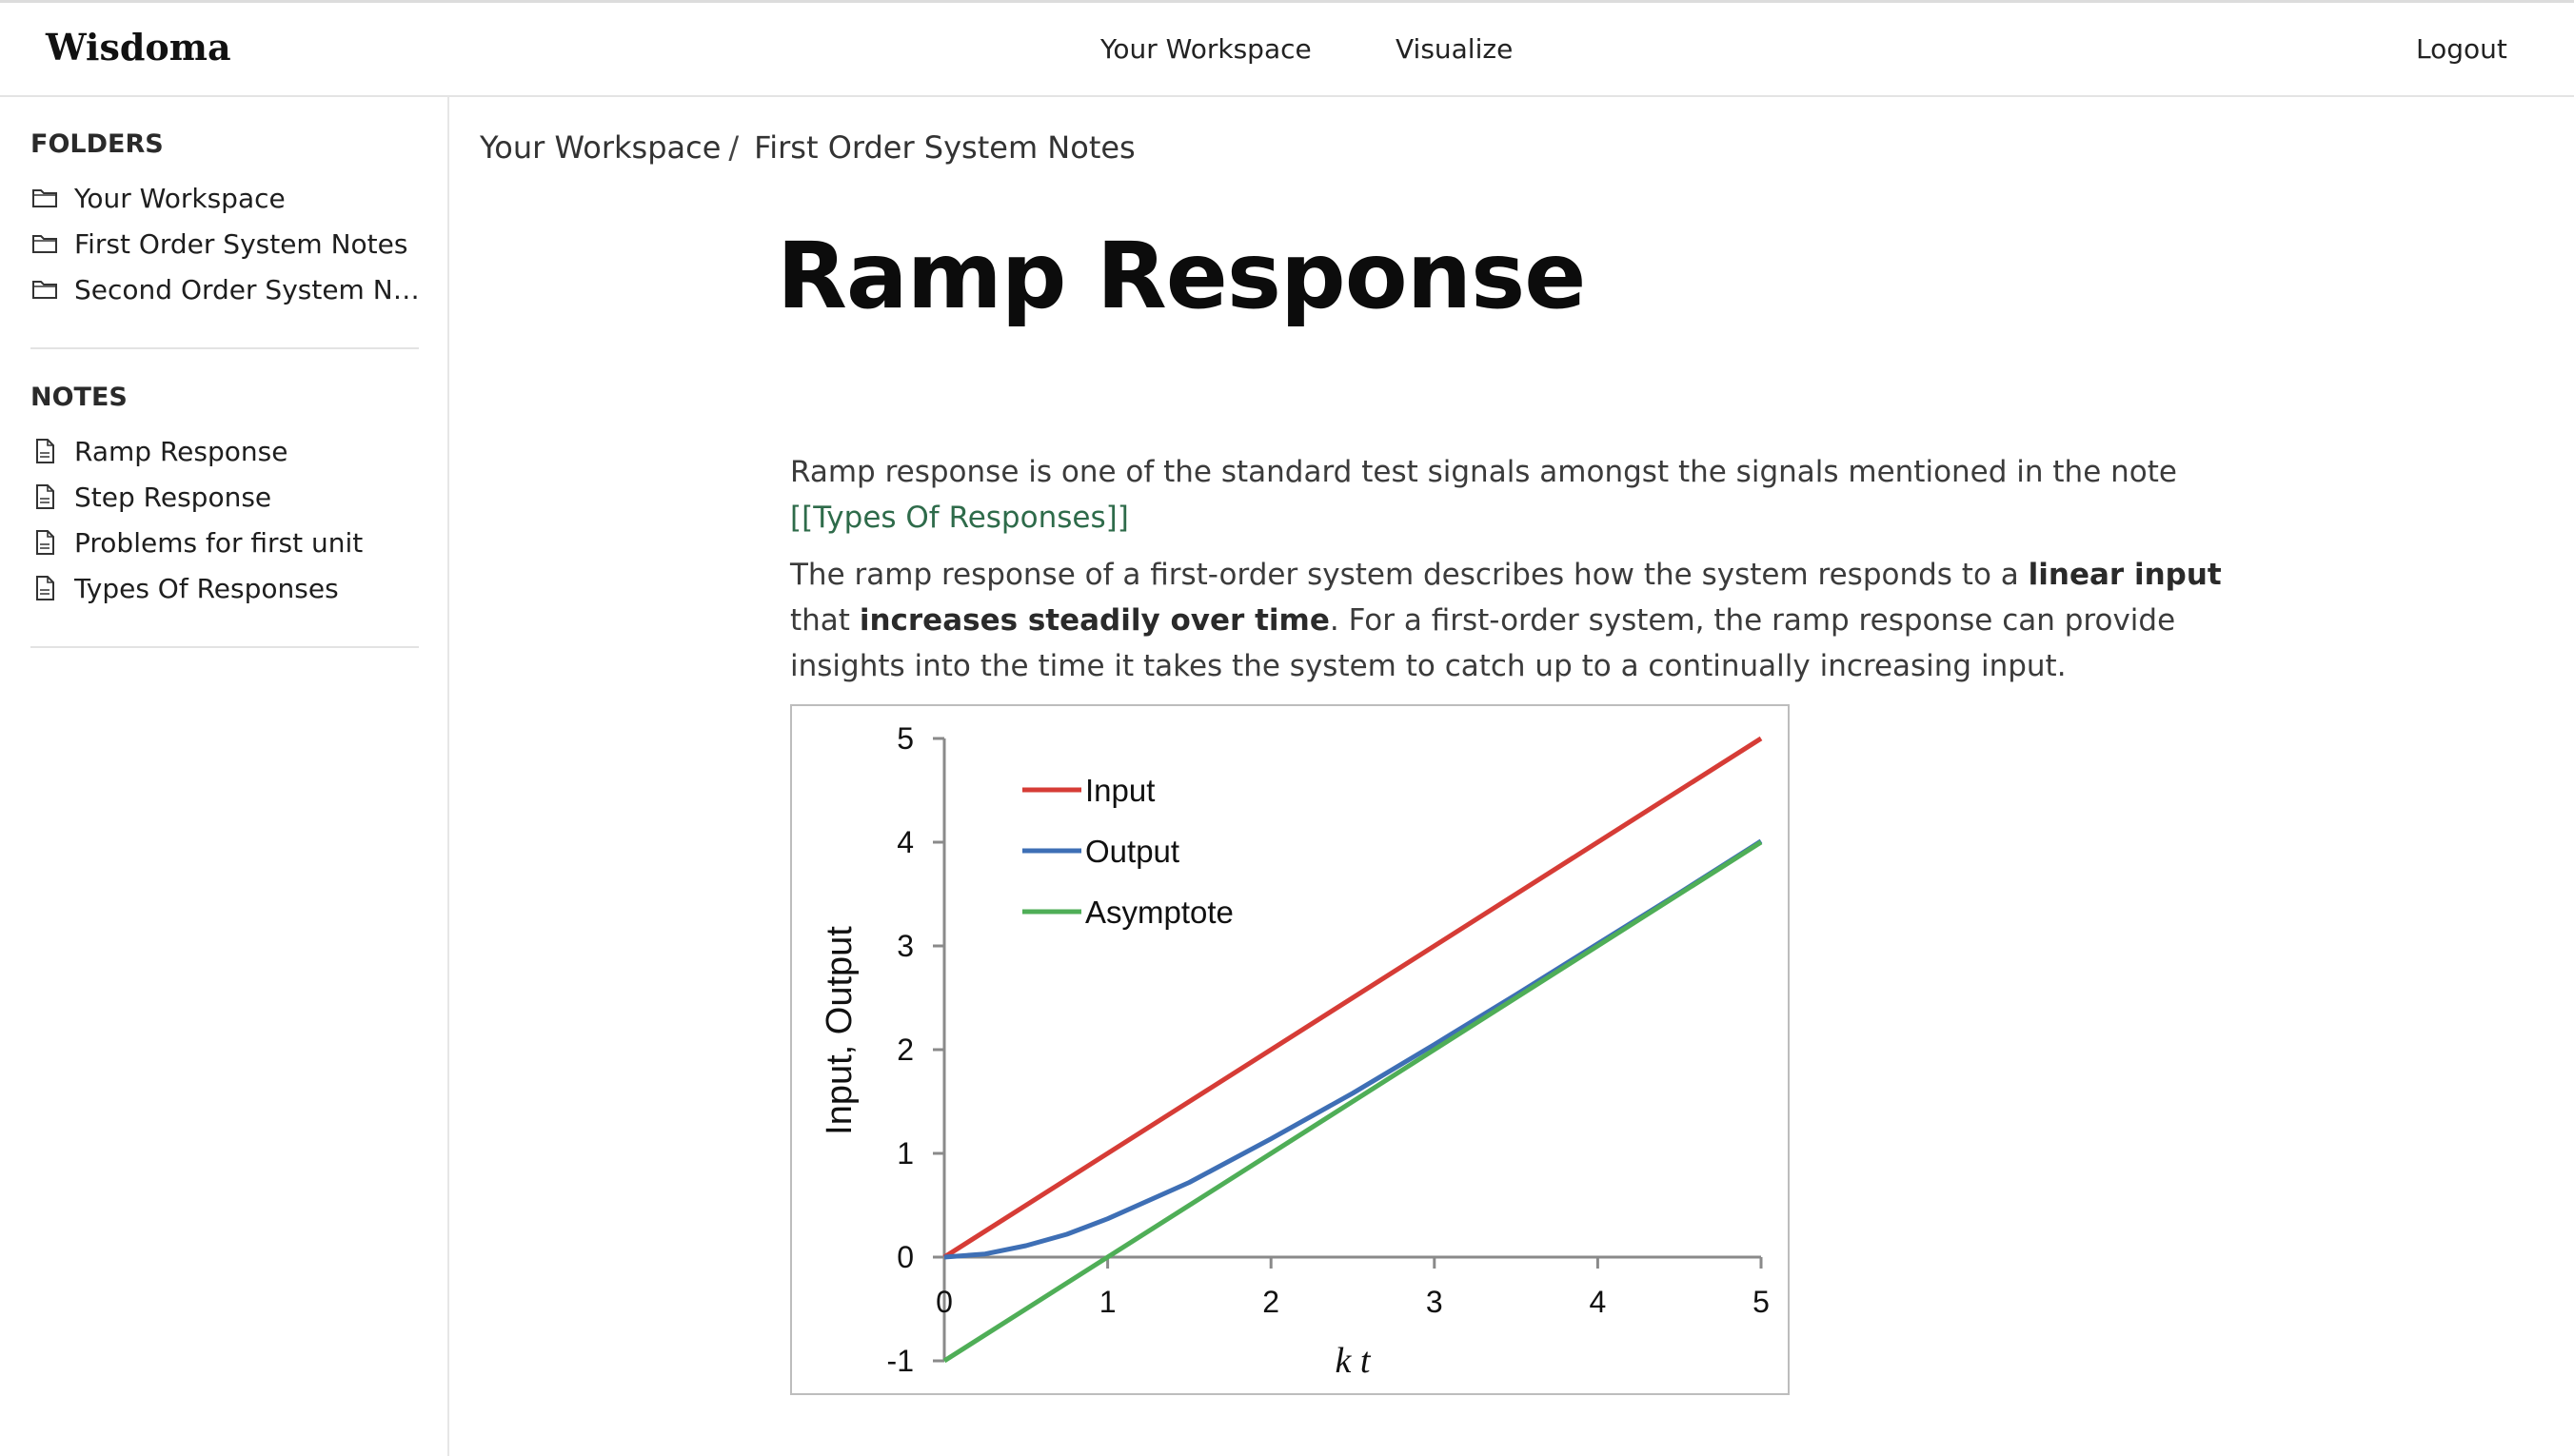 Image resolution: width=2574 pixels, height=1456 pixels. What do you see at coordinates (2461, 49) in the screenshot?
I see `logout-button: Logout` at bounding box center [2461, 49].